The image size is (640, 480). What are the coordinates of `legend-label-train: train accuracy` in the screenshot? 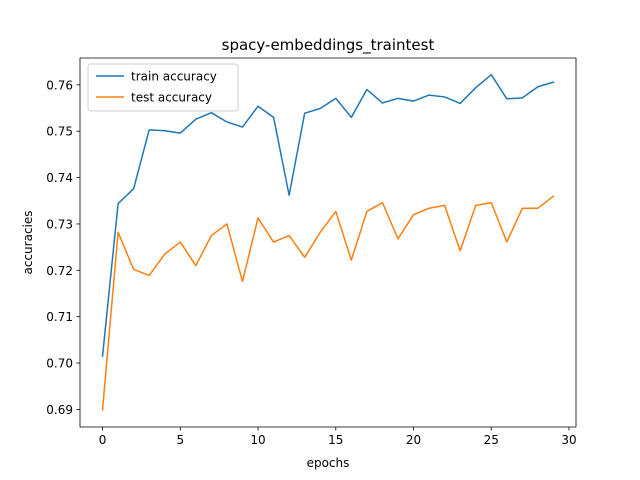 It's located at (174, 77).